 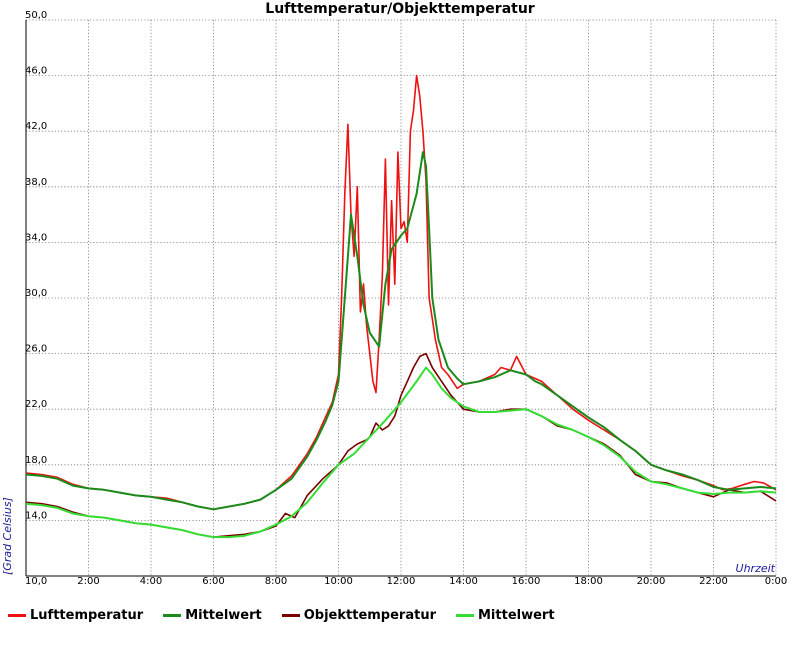 I want to click on y-tick-label: 30,0, so click(x=36, y=293).